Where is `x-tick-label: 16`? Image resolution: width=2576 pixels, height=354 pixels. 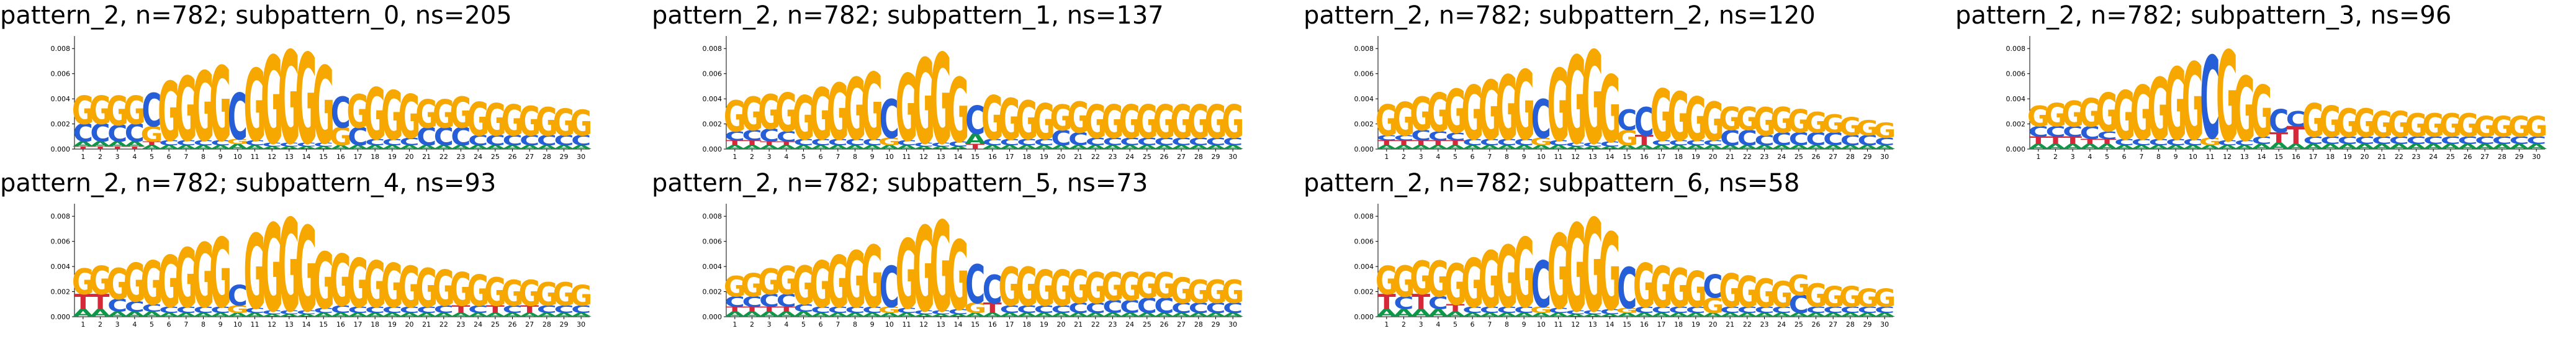
x-tick-label: 16 is located at coordinates (2296, 157).